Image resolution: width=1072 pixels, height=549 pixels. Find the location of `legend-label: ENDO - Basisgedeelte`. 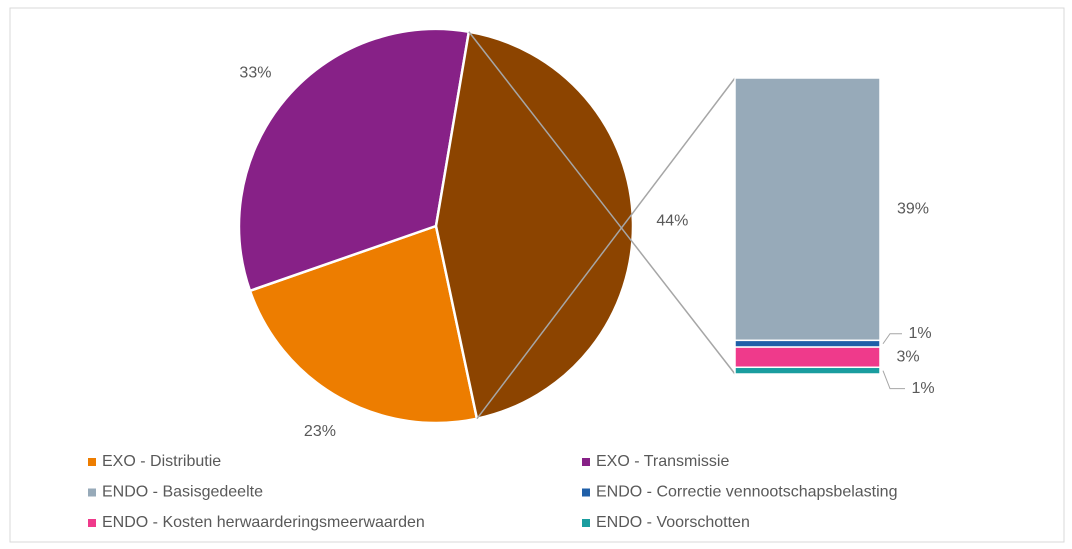

legend-label: ENDO - Basisgedeelte is located at coordinates (182, 492).